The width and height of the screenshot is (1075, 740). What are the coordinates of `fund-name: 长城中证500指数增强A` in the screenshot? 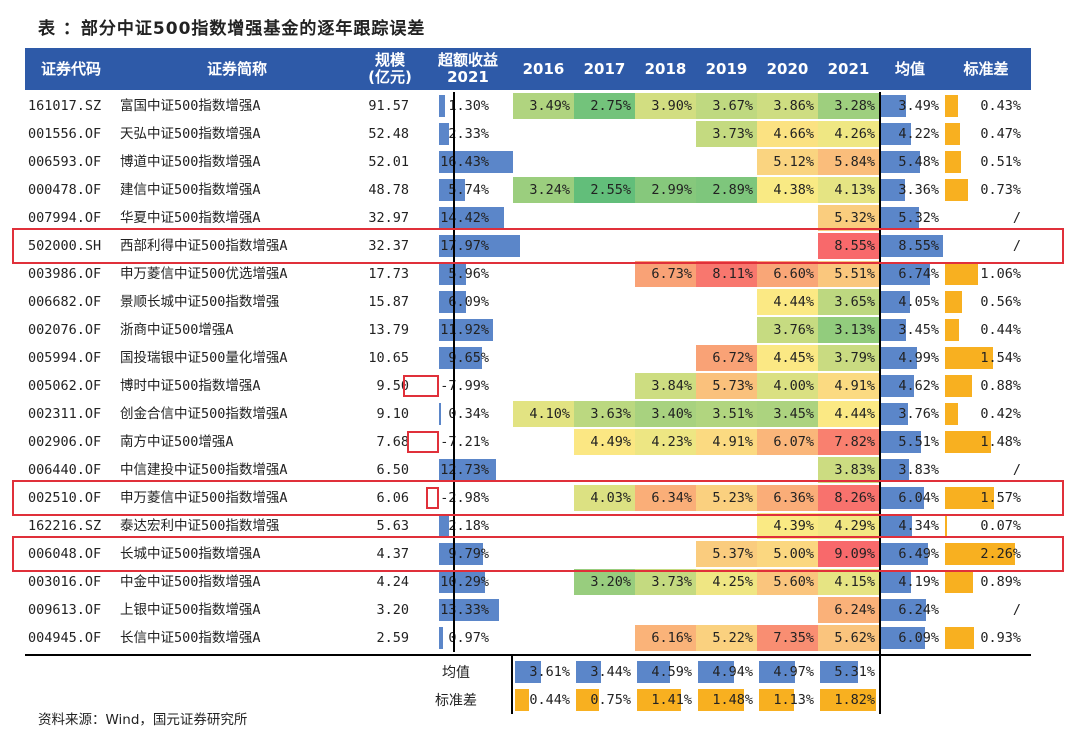 It's located at (190, 554).